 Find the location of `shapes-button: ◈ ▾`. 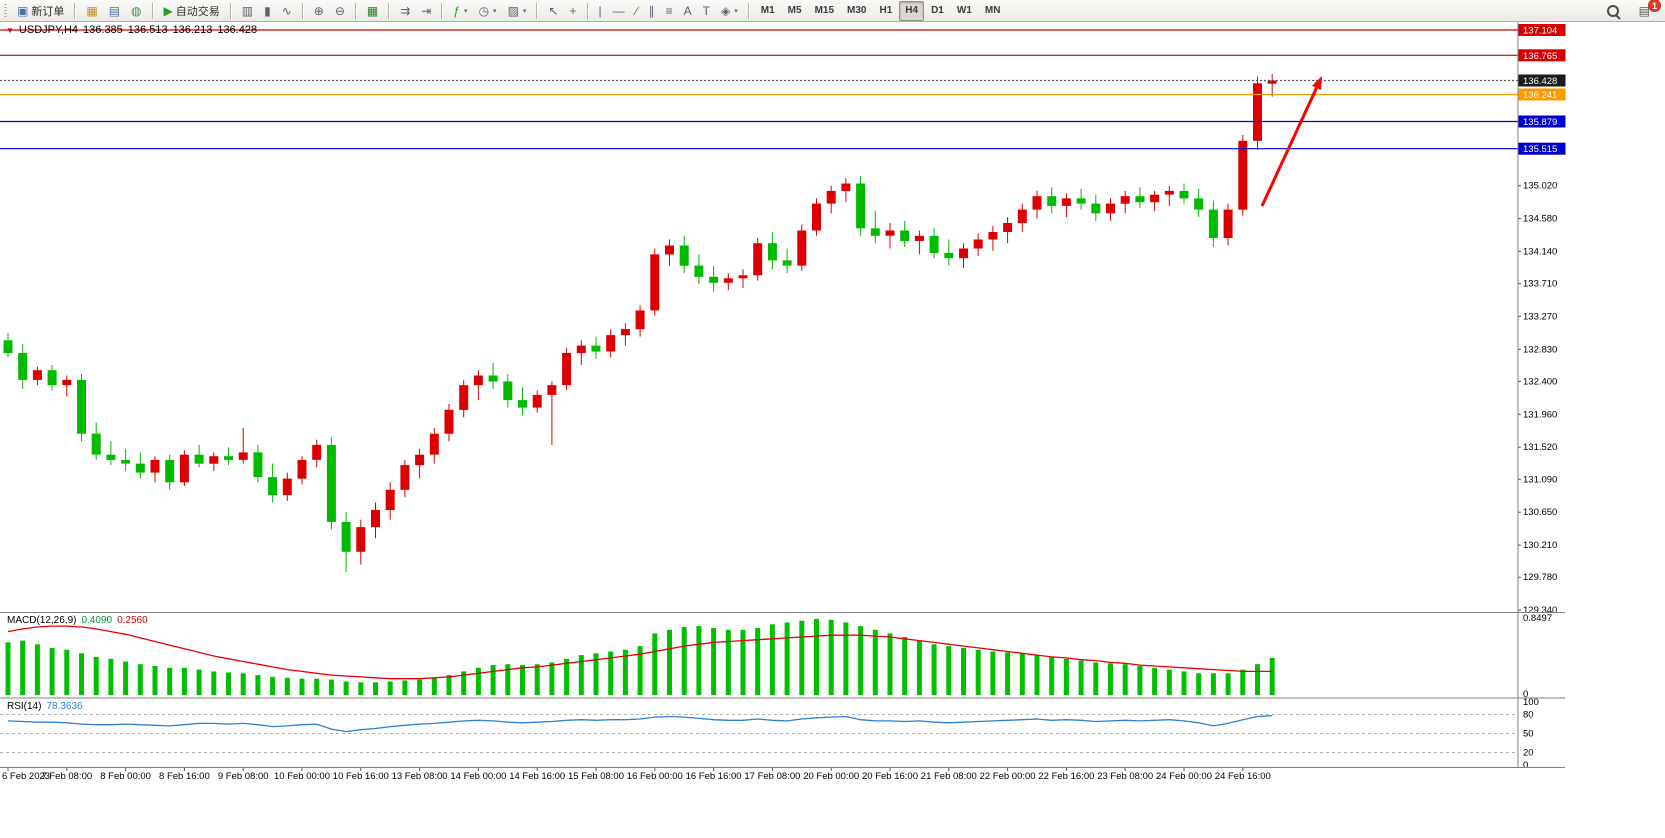

shapes-button: ◈ ▾ is located at coordinates (729, 10).